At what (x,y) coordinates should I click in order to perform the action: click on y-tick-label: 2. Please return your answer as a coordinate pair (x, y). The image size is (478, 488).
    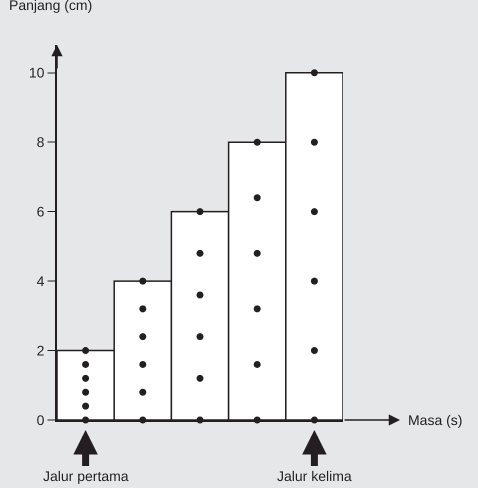
    Looking at the image, I should click on (40, 350).